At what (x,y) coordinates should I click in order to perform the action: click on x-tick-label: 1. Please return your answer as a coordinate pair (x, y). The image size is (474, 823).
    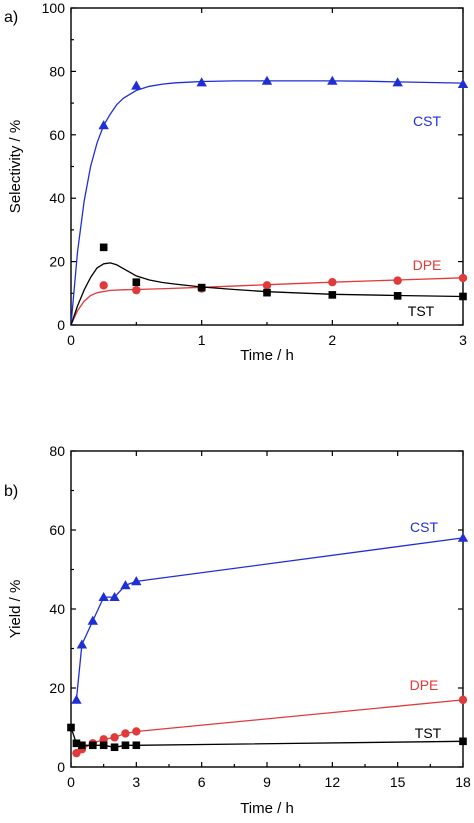
    Looking at the image, I should click on (202, 340).